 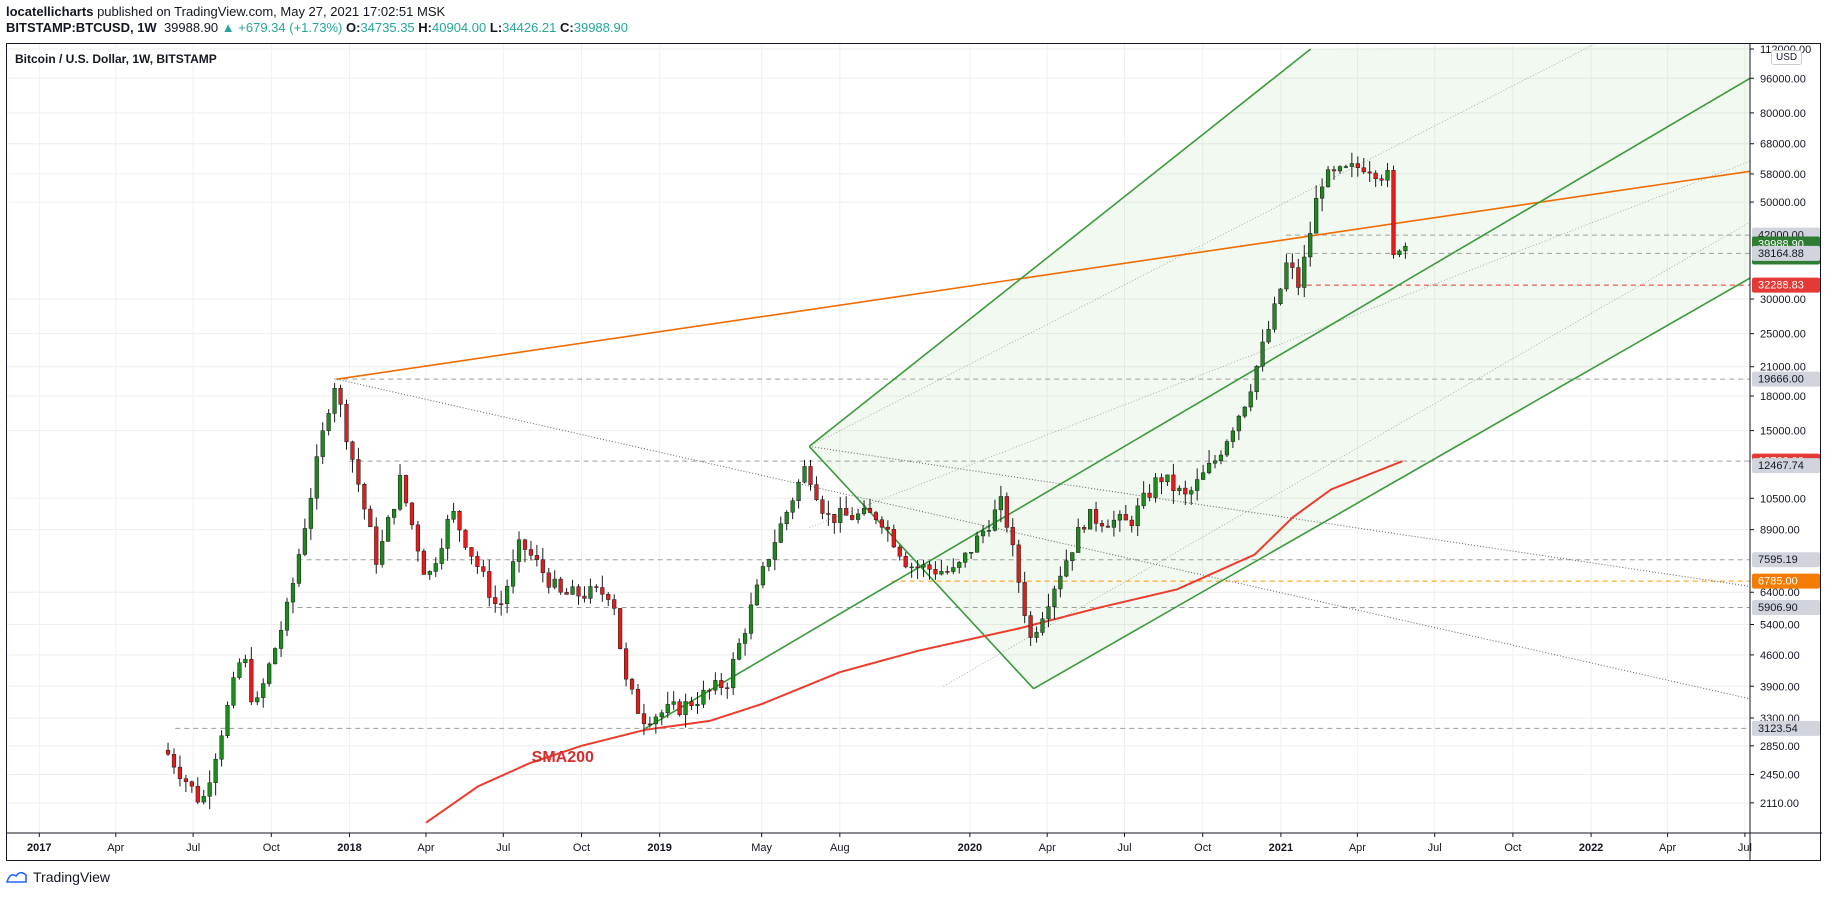 I want to click on currency-button: USD, so click(x=1787, y=57).